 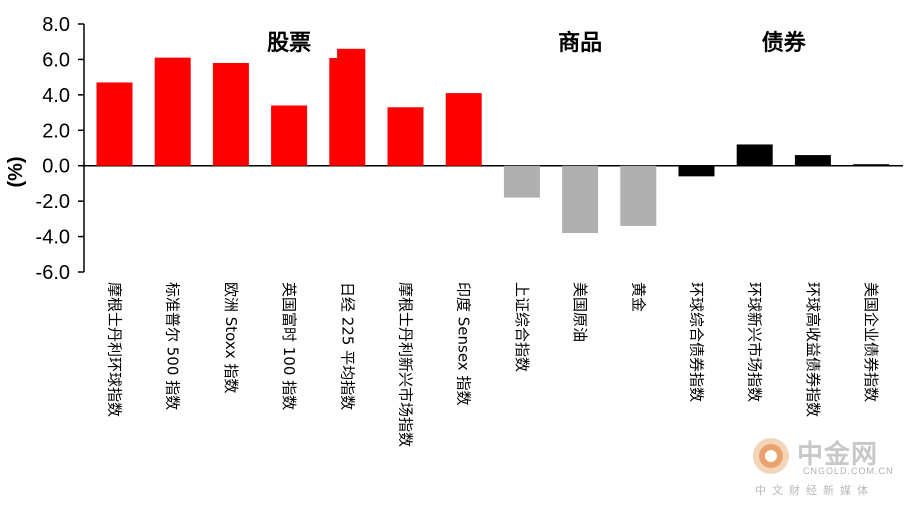 I want to click on category-label: 美国企业债券指数, so click(x=871, y=342).